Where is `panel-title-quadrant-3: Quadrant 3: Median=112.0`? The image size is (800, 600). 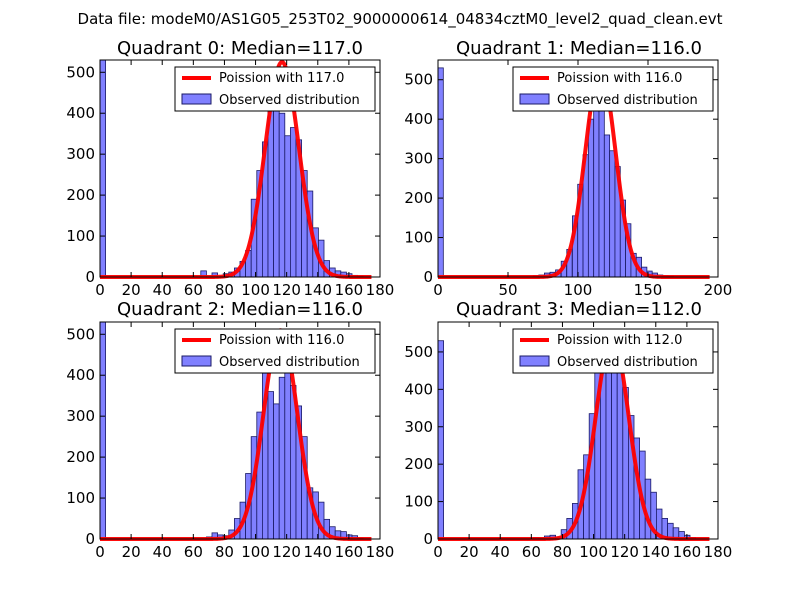 panel-title-quadrant-3: Quadrant 3: Median=112.0 is located at coordinates (579, 309).